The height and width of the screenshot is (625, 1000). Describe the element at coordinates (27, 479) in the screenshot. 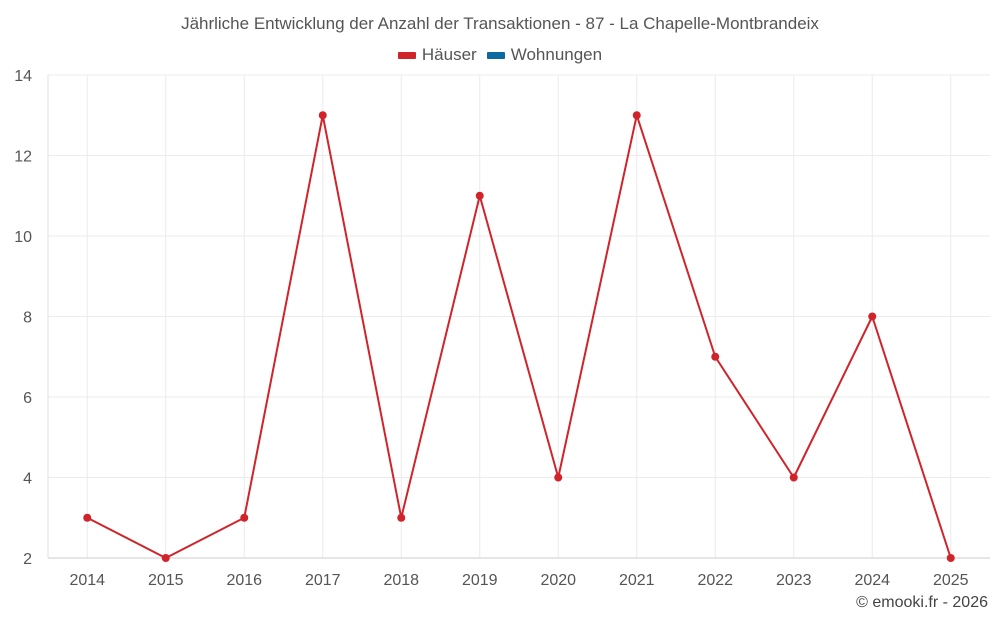

I see `y-tick-label: 4` at that location.